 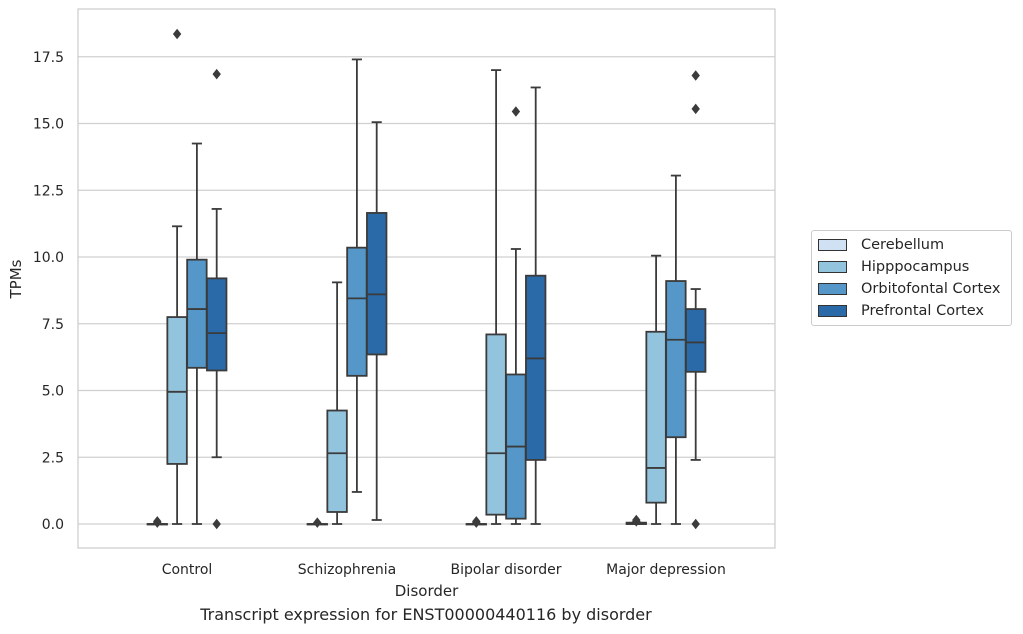 I want to click on y-tick-label: 5.0, so click(x=53, y=392).